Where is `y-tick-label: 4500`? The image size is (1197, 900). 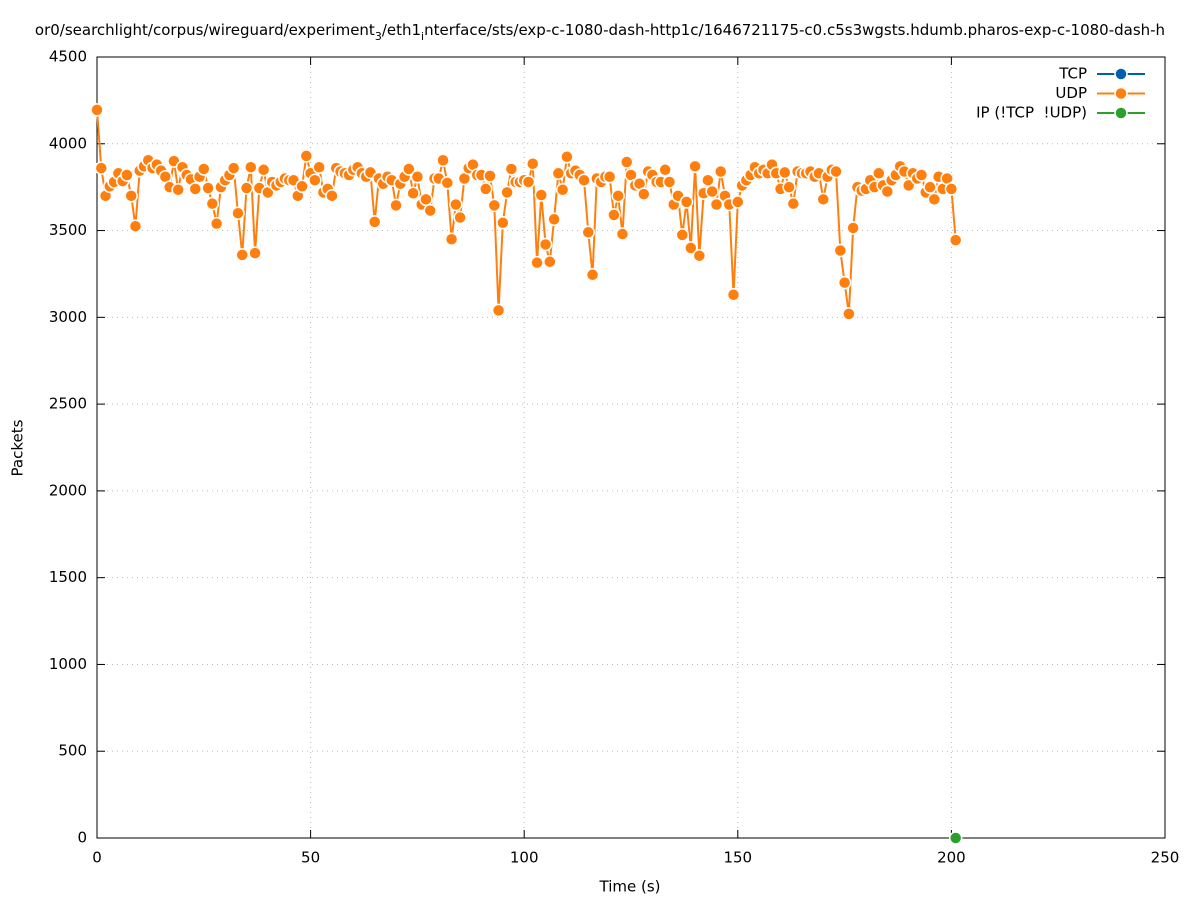
y-tick-label: 4500 is located at coordinates (68, 57).